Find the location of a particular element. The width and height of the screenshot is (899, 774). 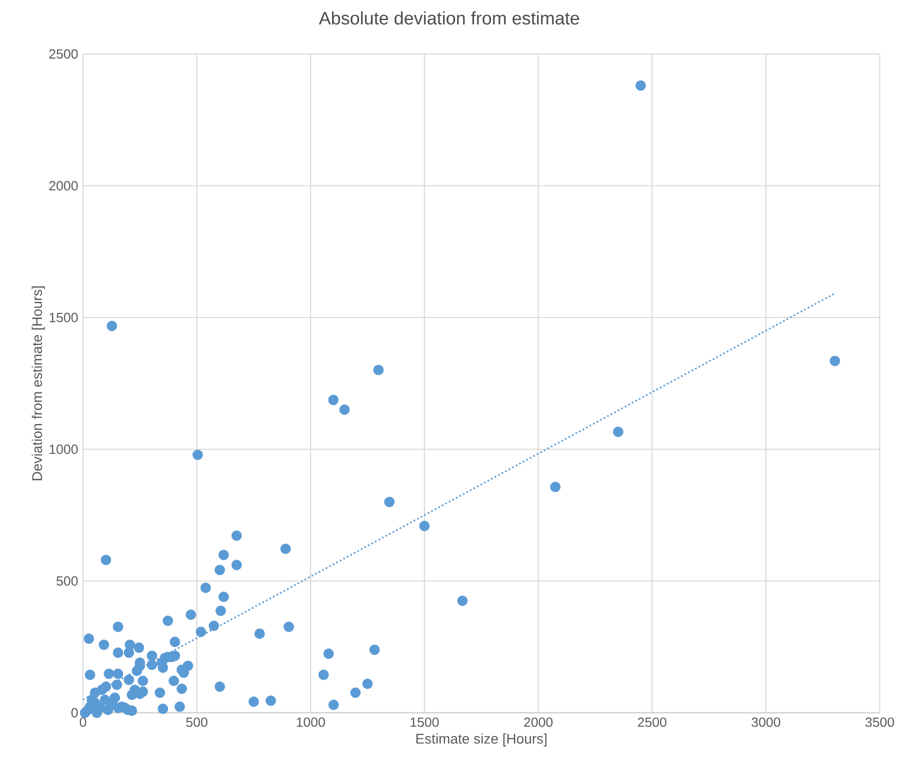

x-tick-label: 2500 is located at coordinates (652, 723).